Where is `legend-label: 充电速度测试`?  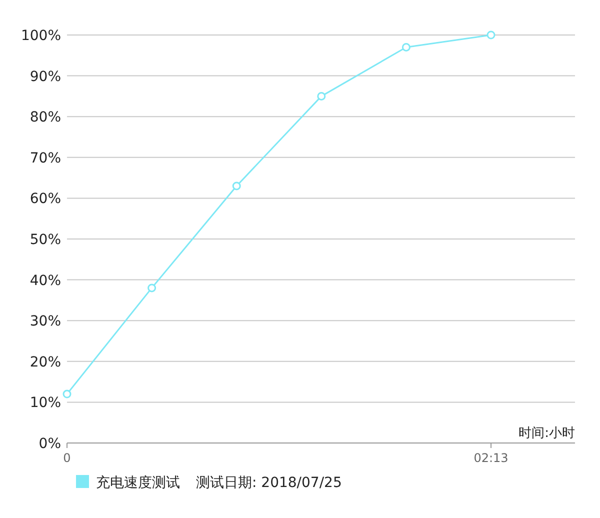 legend-label: 充电速度测试 is located at coordinates (138, 483).